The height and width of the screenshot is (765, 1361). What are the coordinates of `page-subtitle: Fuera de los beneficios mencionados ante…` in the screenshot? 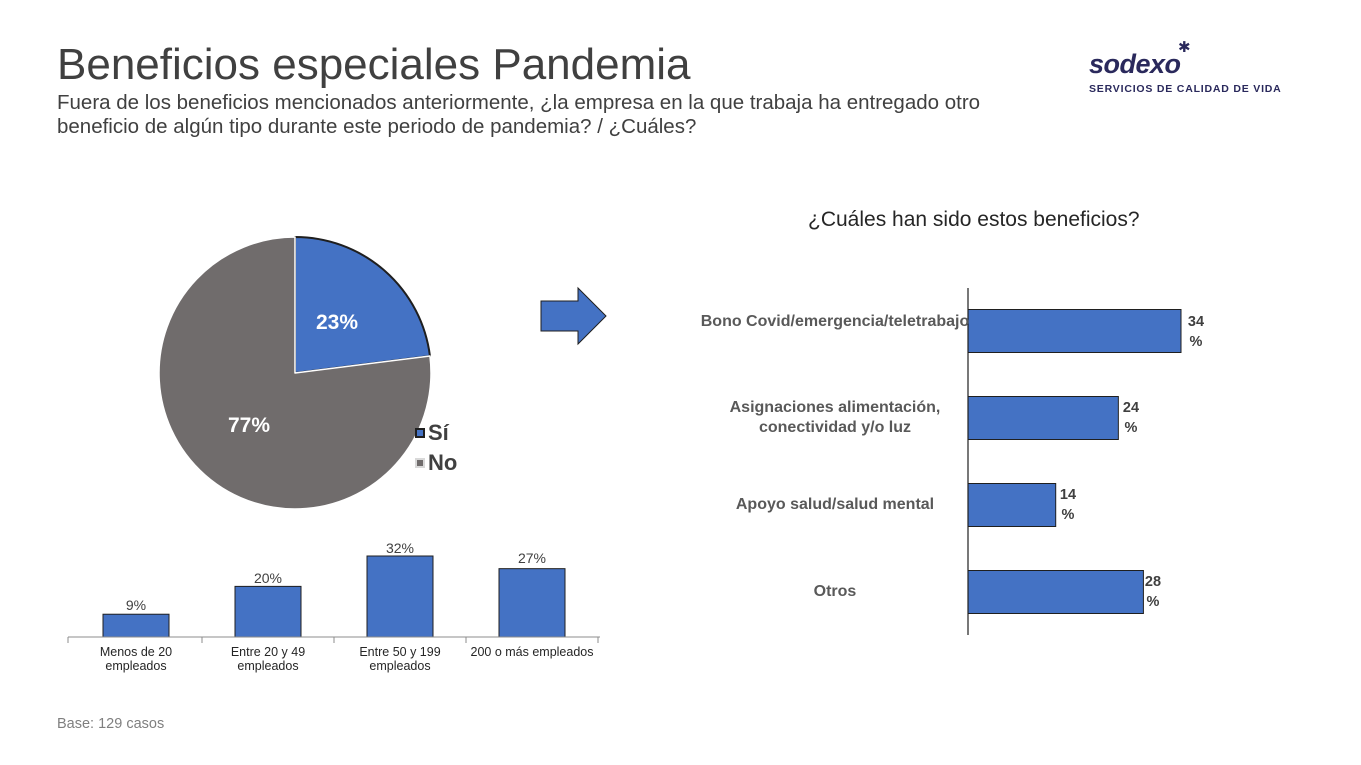 It's located at (519, 114).